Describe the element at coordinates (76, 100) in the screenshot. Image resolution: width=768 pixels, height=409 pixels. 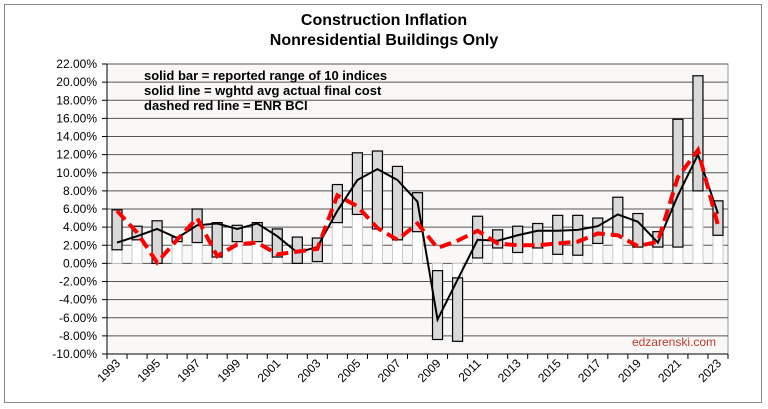
I see `y-tick-label: 18.00%` at that location.